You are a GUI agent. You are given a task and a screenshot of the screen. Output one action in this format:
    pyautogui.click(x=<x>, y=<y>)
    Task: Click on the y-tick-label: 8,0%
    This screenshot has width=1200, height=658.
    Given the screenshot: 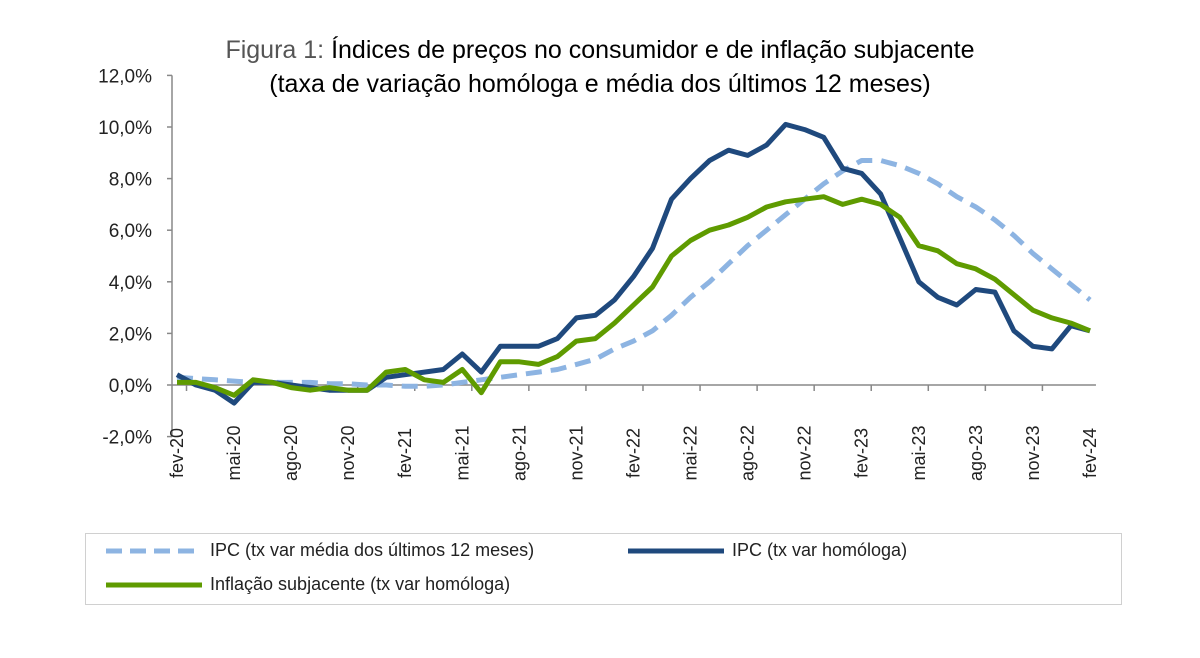 What is the action you would take?
    pyautogui.click(x=130, y=180)
    